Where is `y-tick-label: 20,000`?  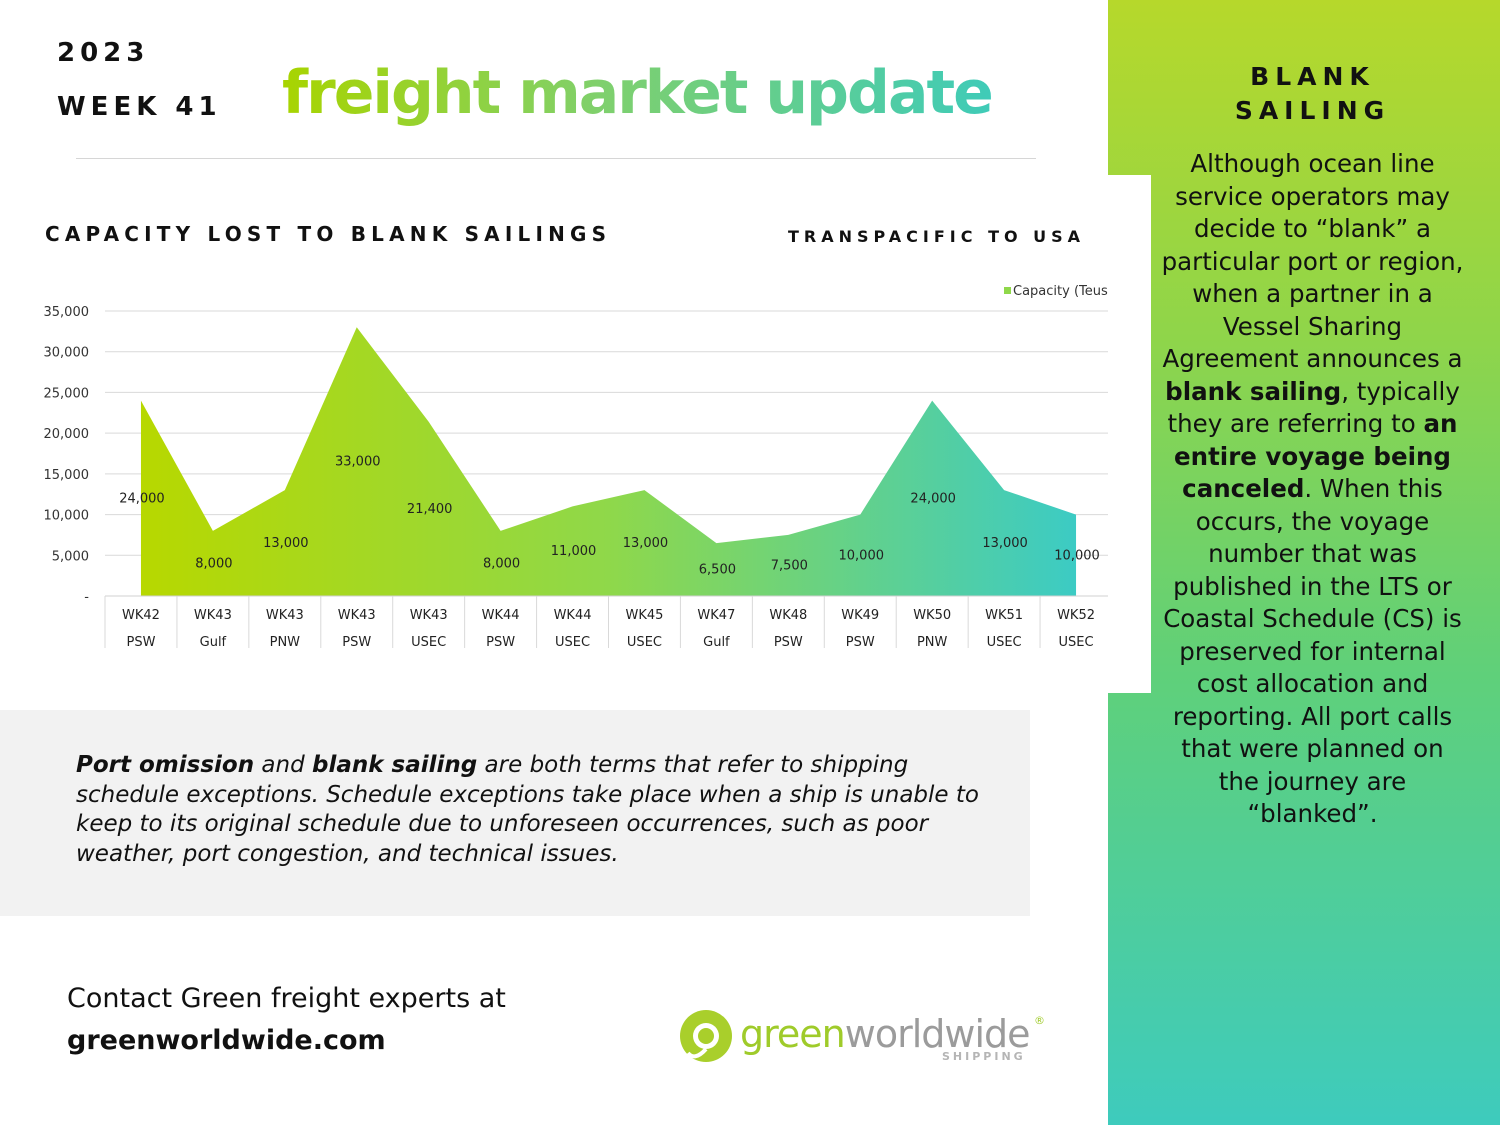
y-tick-label: 20,000 is located at coordinates (67, 434).